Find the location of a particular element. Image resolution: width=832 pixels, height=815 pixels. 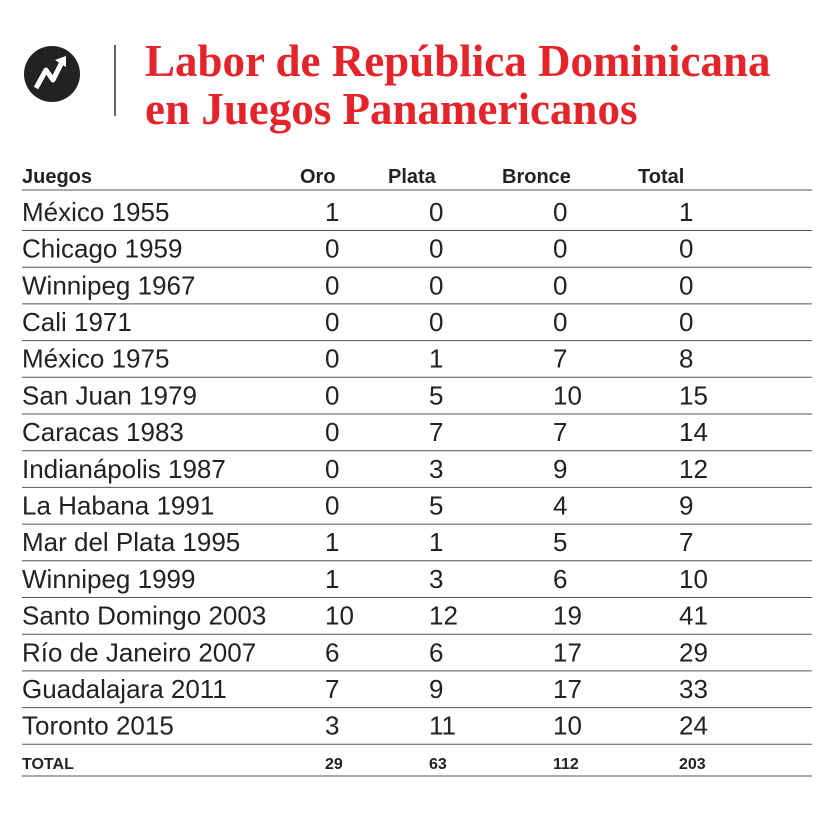

row-label: Winnipeg 1999 is located at coordinates (108, 579).